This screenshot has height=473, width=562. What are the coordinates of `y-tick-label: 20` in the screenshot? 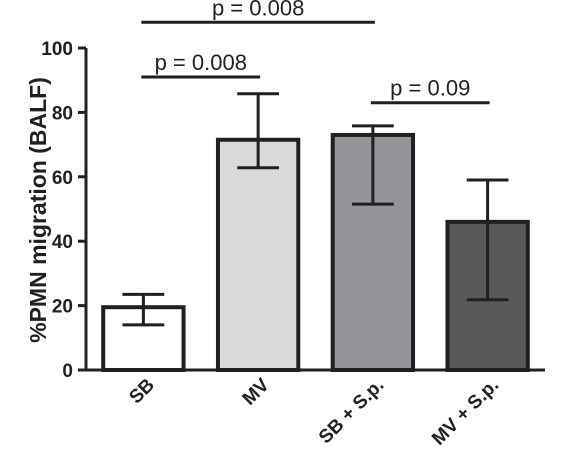 It's located at (62, 307).